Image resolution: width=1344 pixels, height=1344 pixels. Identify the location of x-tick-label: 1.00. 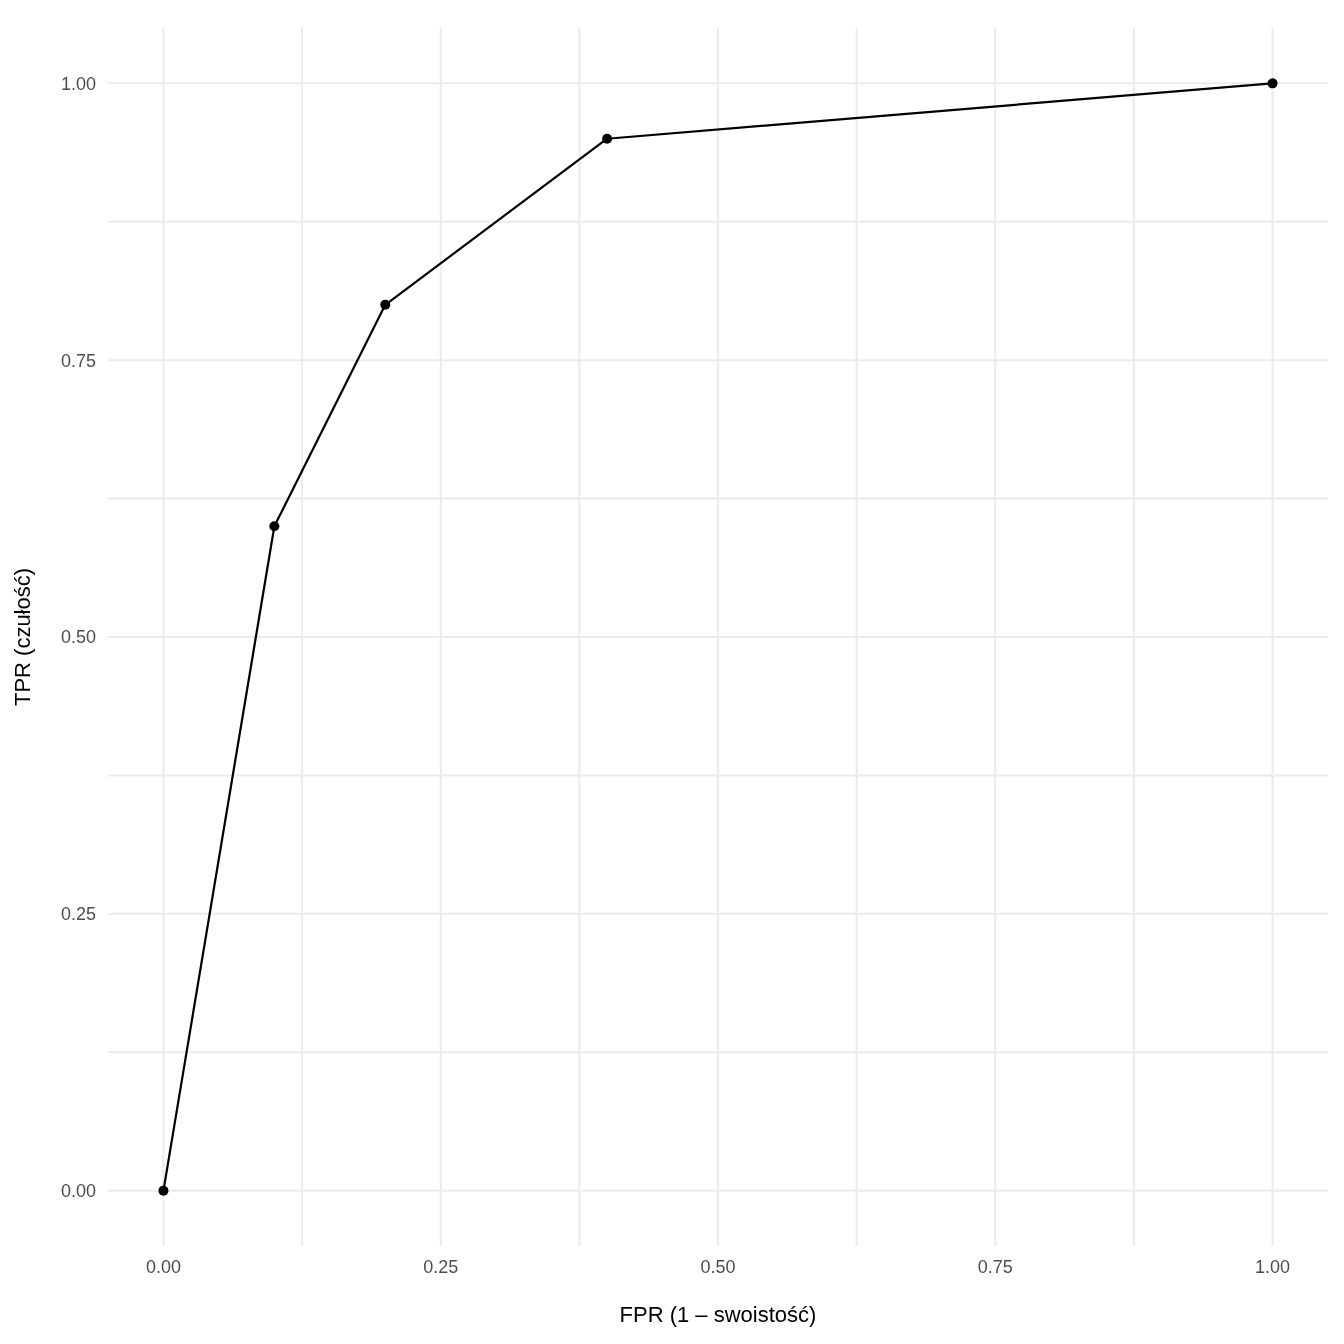
(1273, 1266).